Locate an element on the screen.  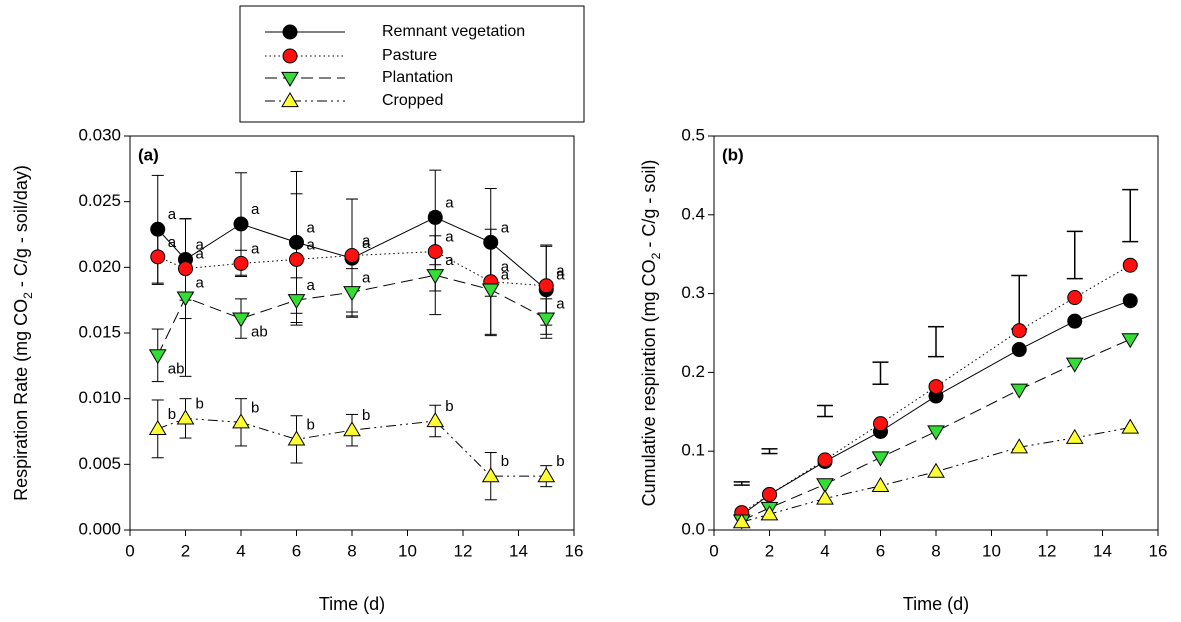
y-tick-label: 0.025 is located at coordinates (99, 200).